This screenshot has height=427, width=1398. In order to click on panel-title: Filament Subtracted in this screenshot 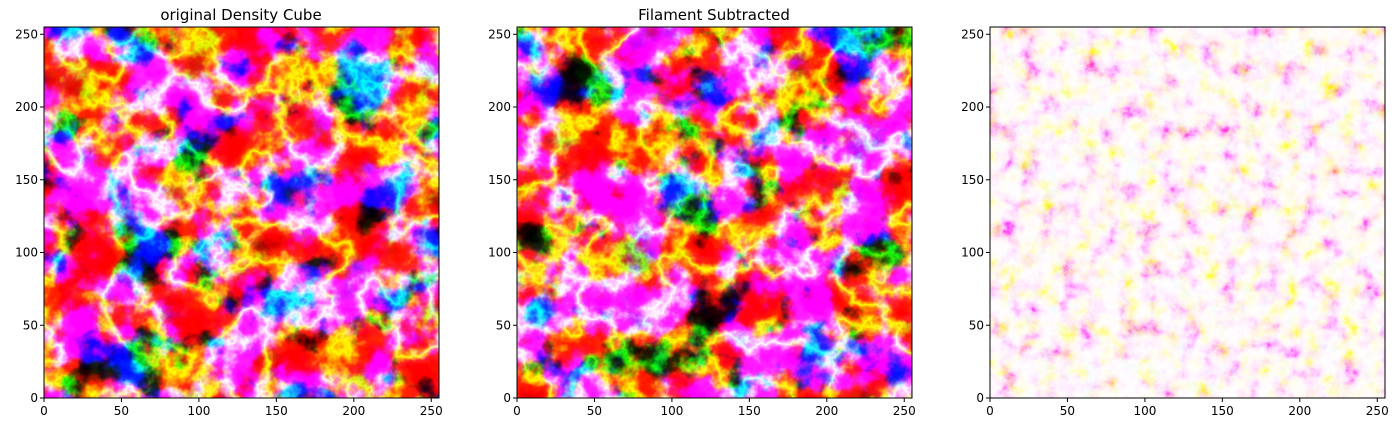, I will do `click(714, 15)`.